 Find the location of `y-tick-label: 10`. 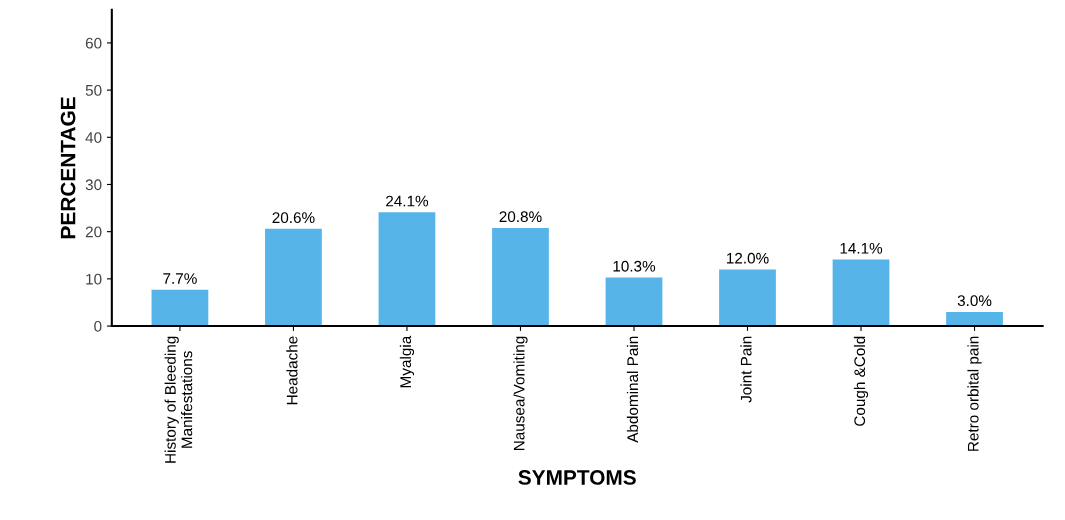

y-tick-label: 10 is located at coordinates (94, 279).